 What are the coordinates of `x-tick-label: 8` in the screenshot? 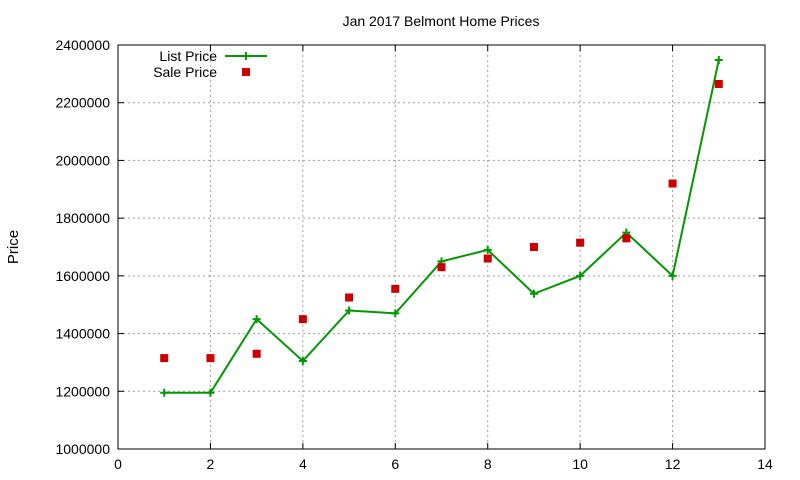 It's located at (488, 464).